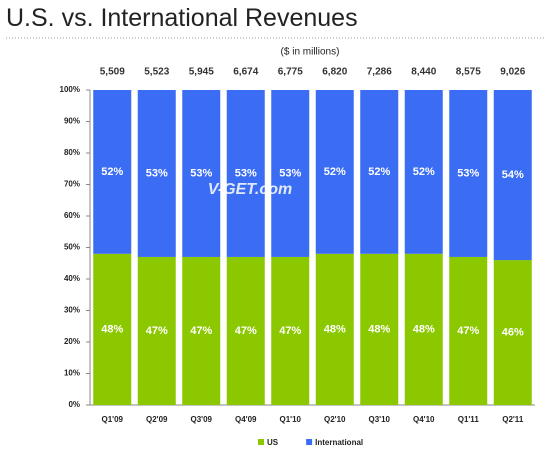 The height and width of the screenshot is (457, 550). What do you see at coordinates (290, 72) in the screenshot?
I see `total-label: 6,775` at bounding box center [290, 72].